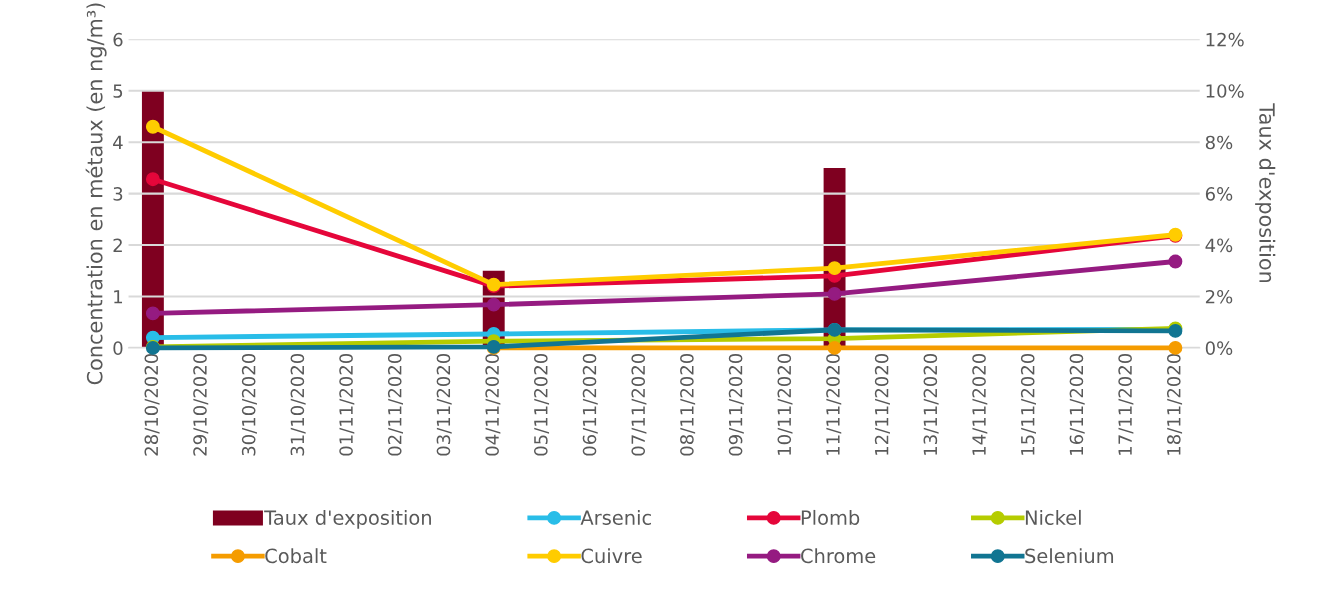 The image size is (1339, 605). Describe the element at coordinates (590, 404) in the screenshot. I see `x-tick-label: 06/11/2020` at that location.